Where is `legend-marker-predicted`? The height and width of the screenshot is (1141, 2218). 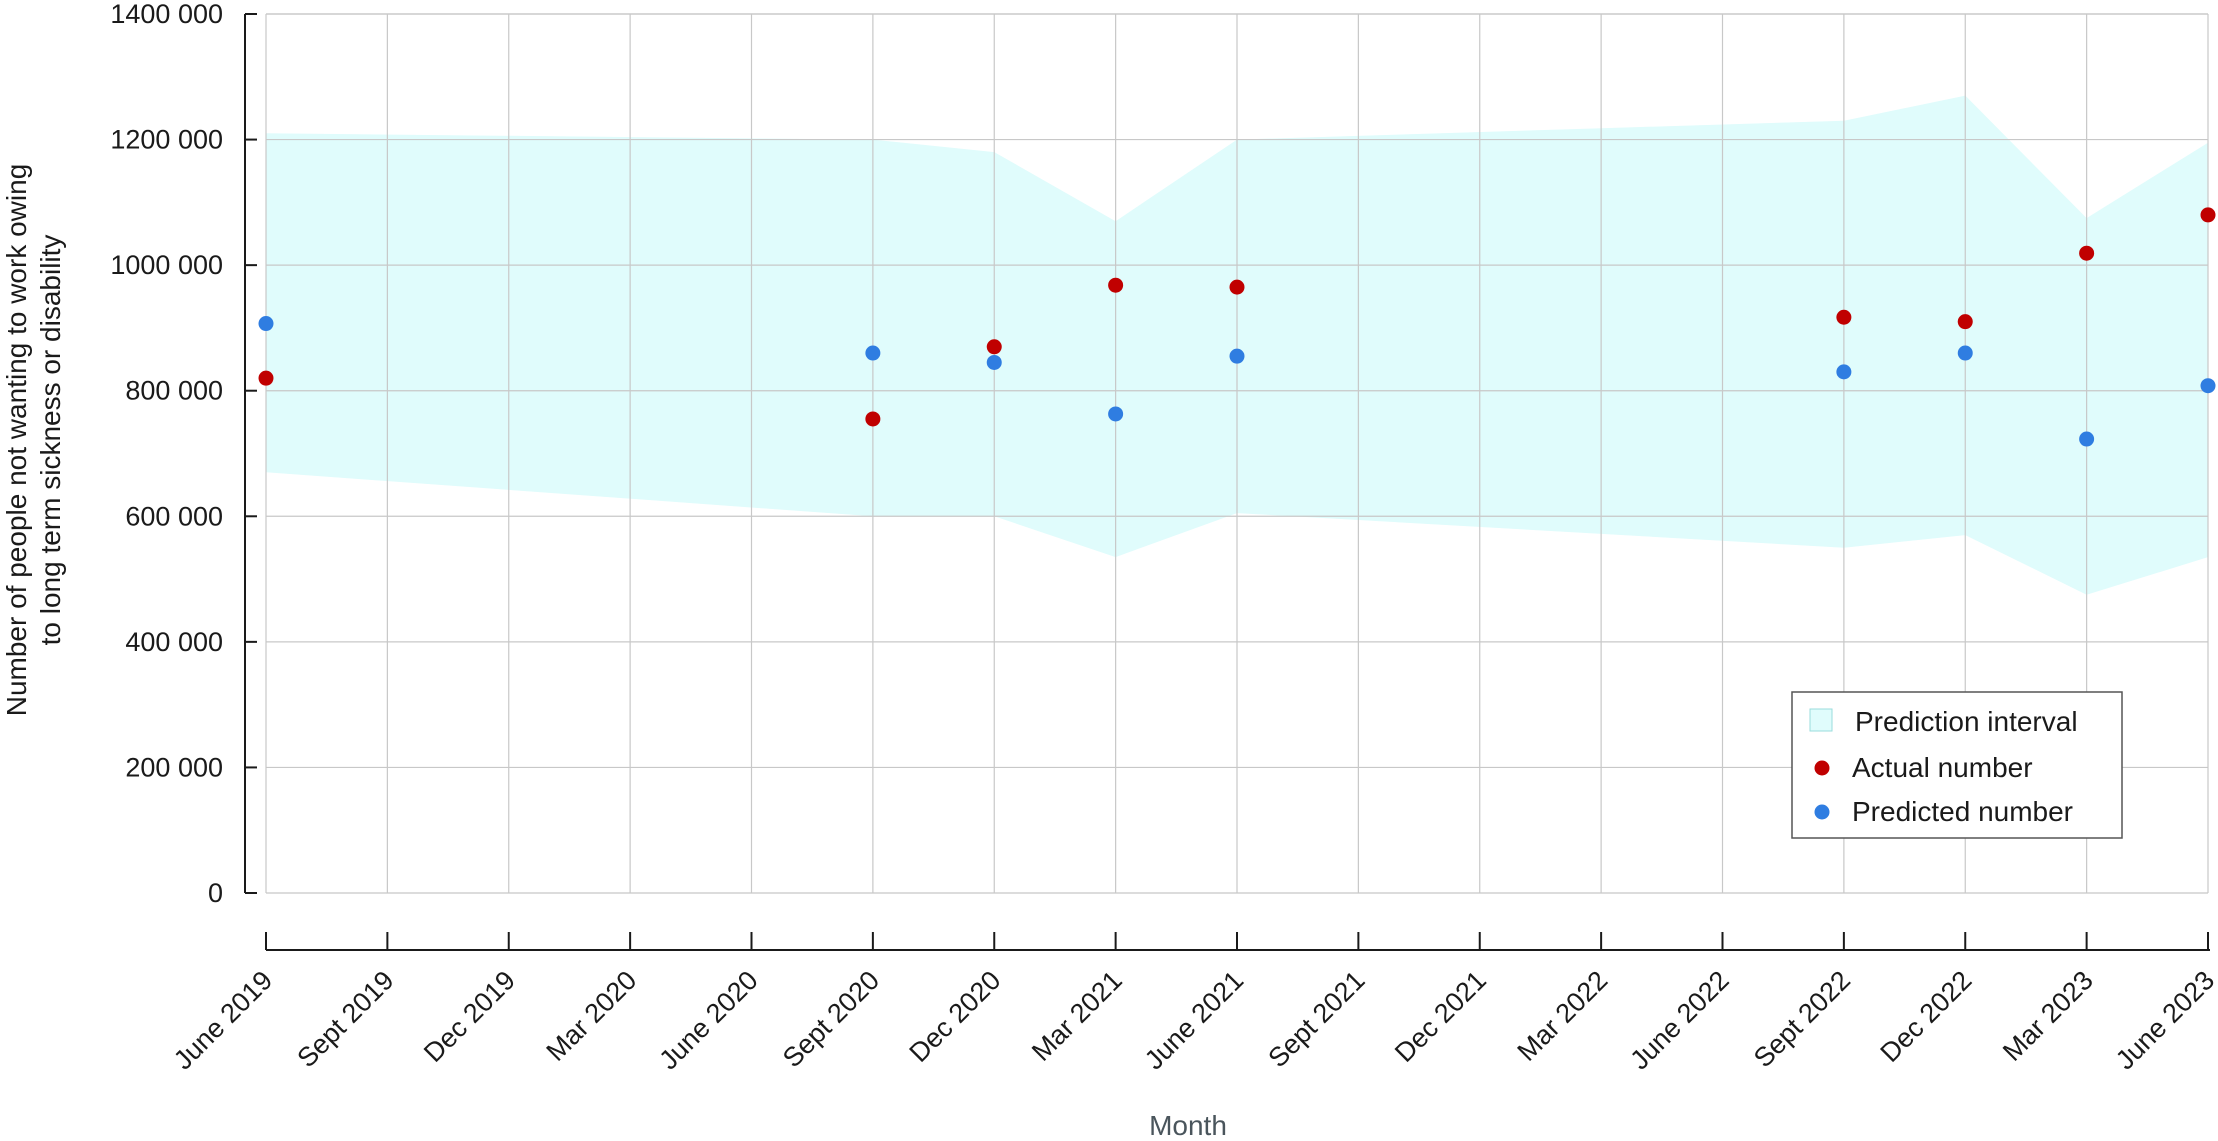
legend-marker-predicted is located at coordinates (1822, 812).